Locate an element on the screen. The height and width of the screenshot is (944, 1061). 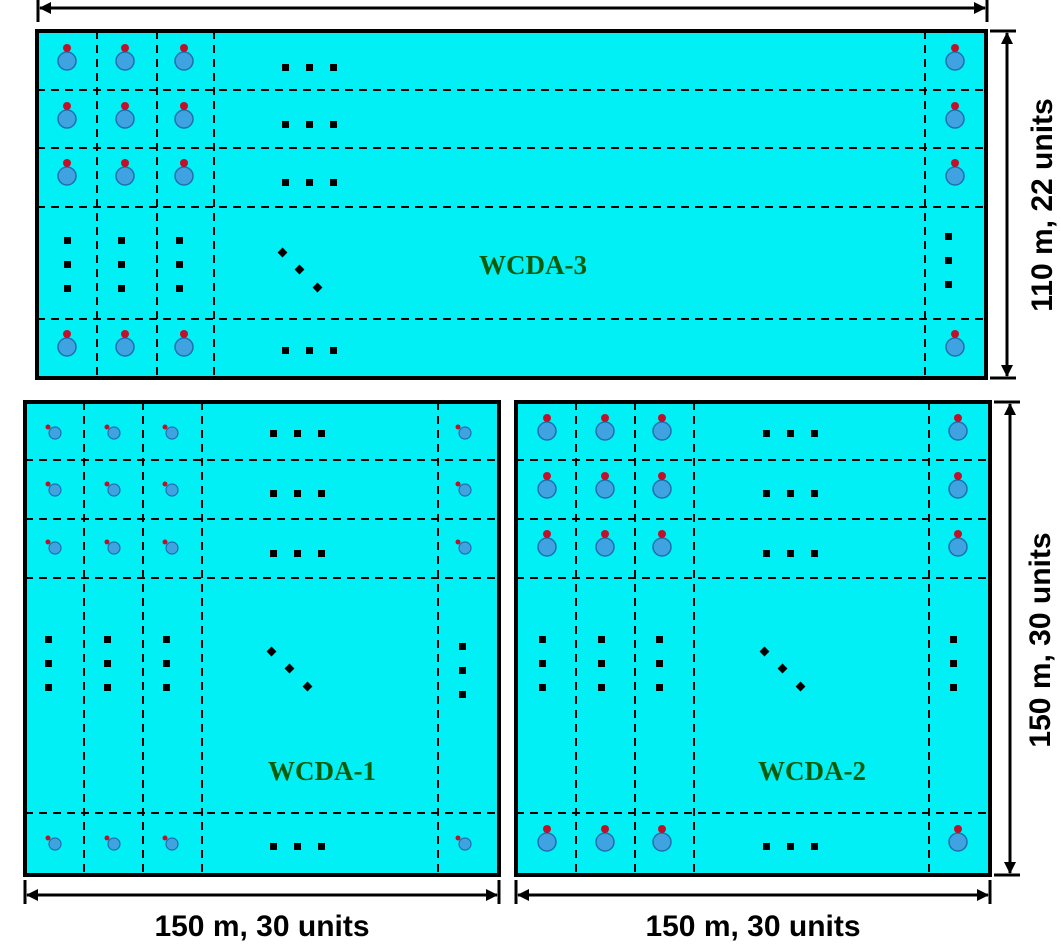
wcda1-width-dimension: 150 m, 30 units is located at coordinates (262, 911).